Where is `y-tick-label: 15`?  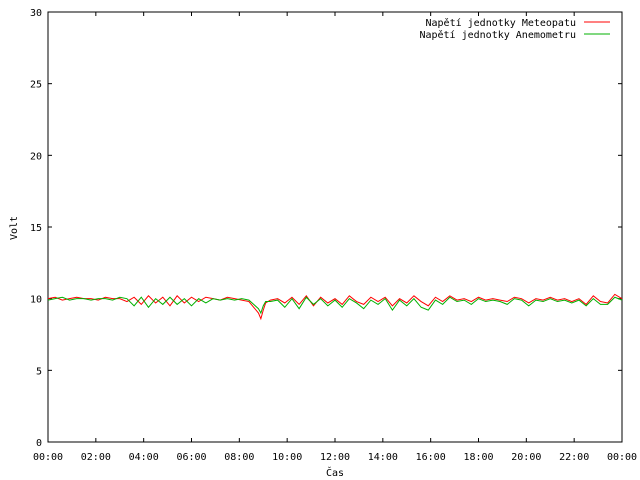
y-tick-label: 15 is located at coordinates (36, 228).